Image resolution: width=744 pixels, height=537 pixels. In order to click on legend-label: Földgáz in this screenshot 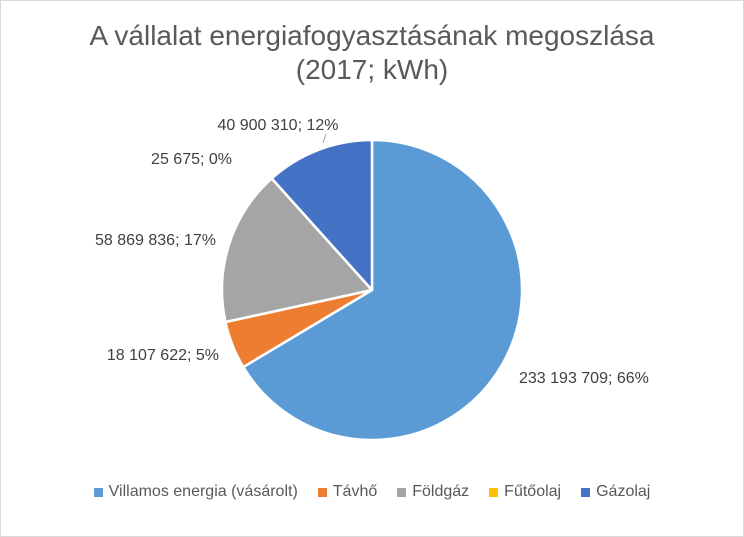, I will do `click(441, 491)`.